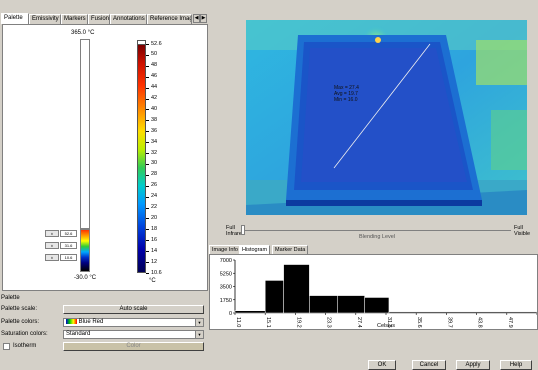 This screenshot has height=370, width=538. I want to click on color-scale-bar, so click(141, 158).